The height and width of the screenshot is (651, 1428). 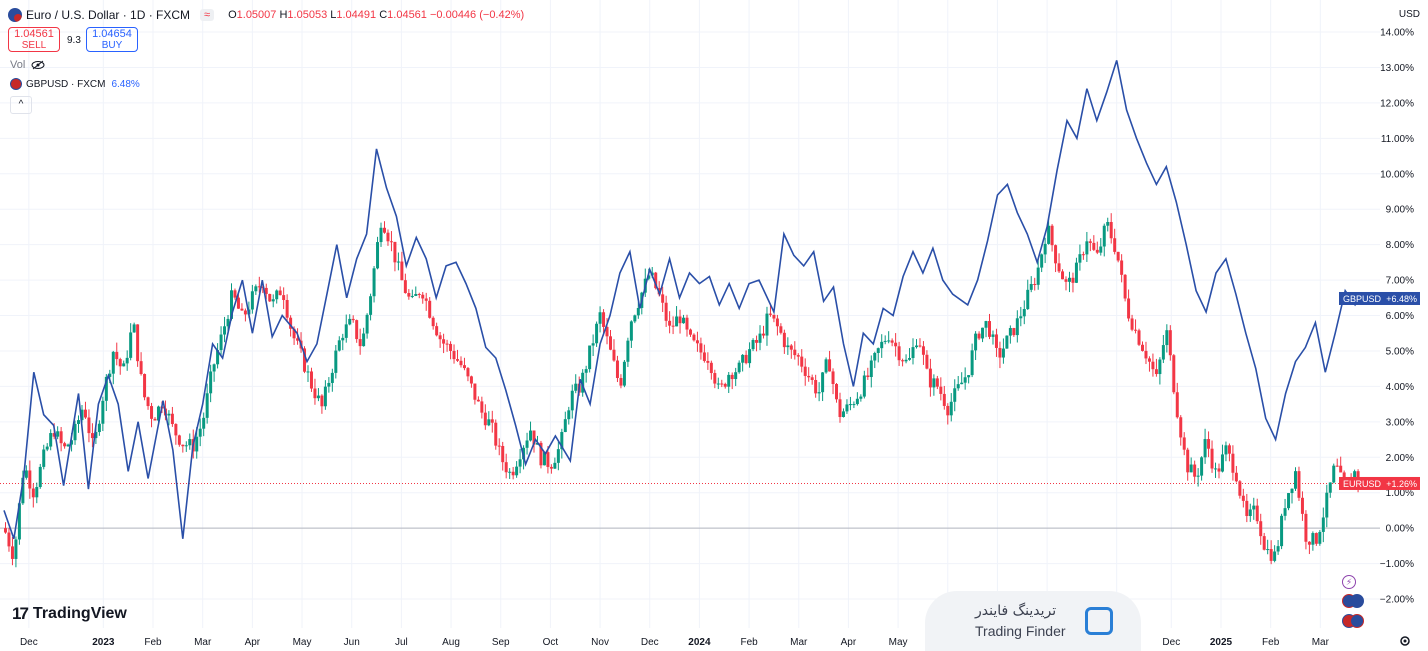 I want to click on y-tick-label: 8.00%, so click(x=1400, y=245).